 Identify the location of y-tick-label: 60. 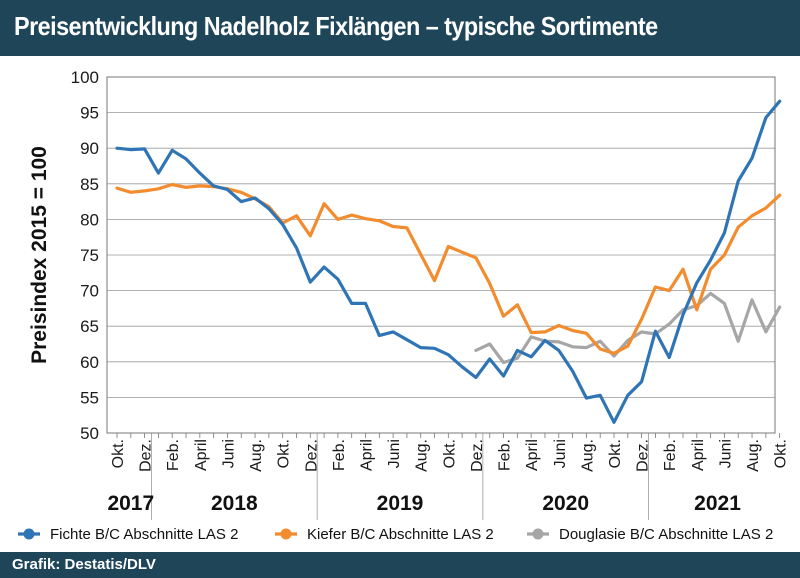
(89, 362).